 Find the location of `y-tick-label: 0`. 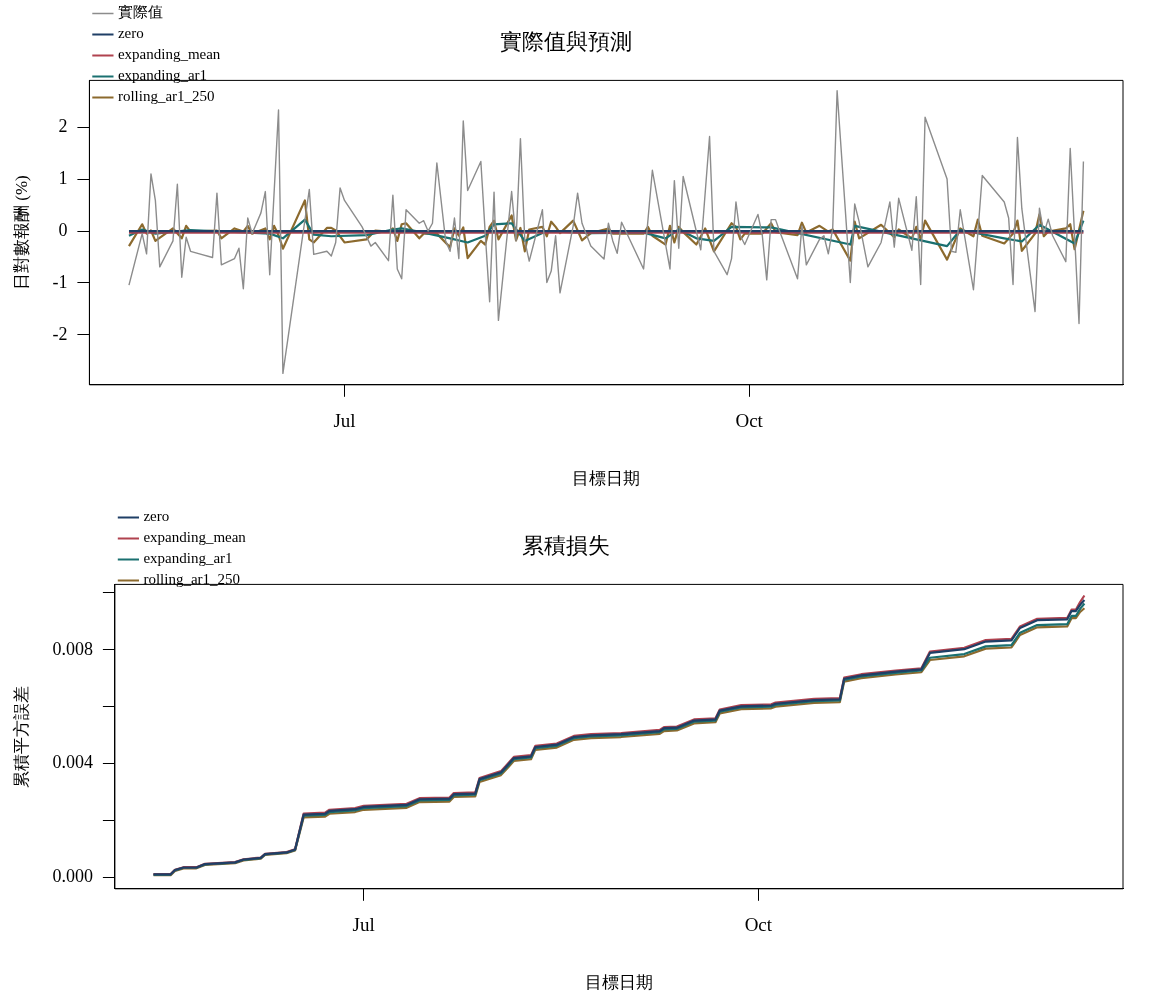

y-tick-label: 0 is located at coordinates (63, 229).